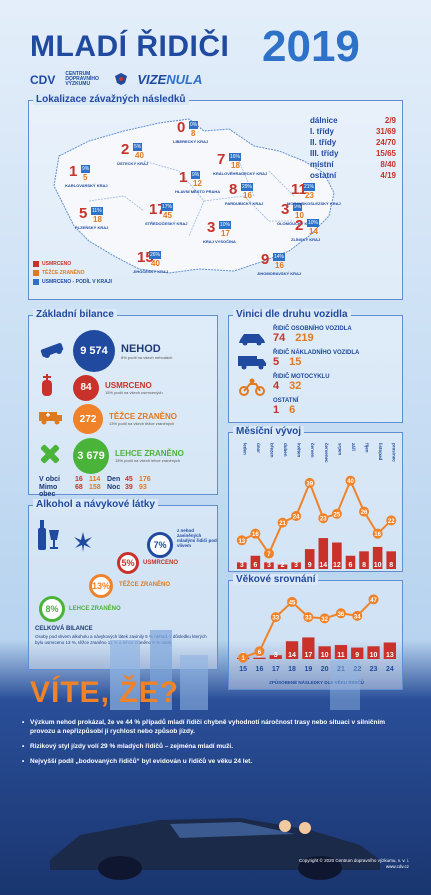 The height and width of the screenshot is (895, 431). Describe the element at coordinates (95, 479) in the screenshot. I see `in-town-injured: 114` at that location.